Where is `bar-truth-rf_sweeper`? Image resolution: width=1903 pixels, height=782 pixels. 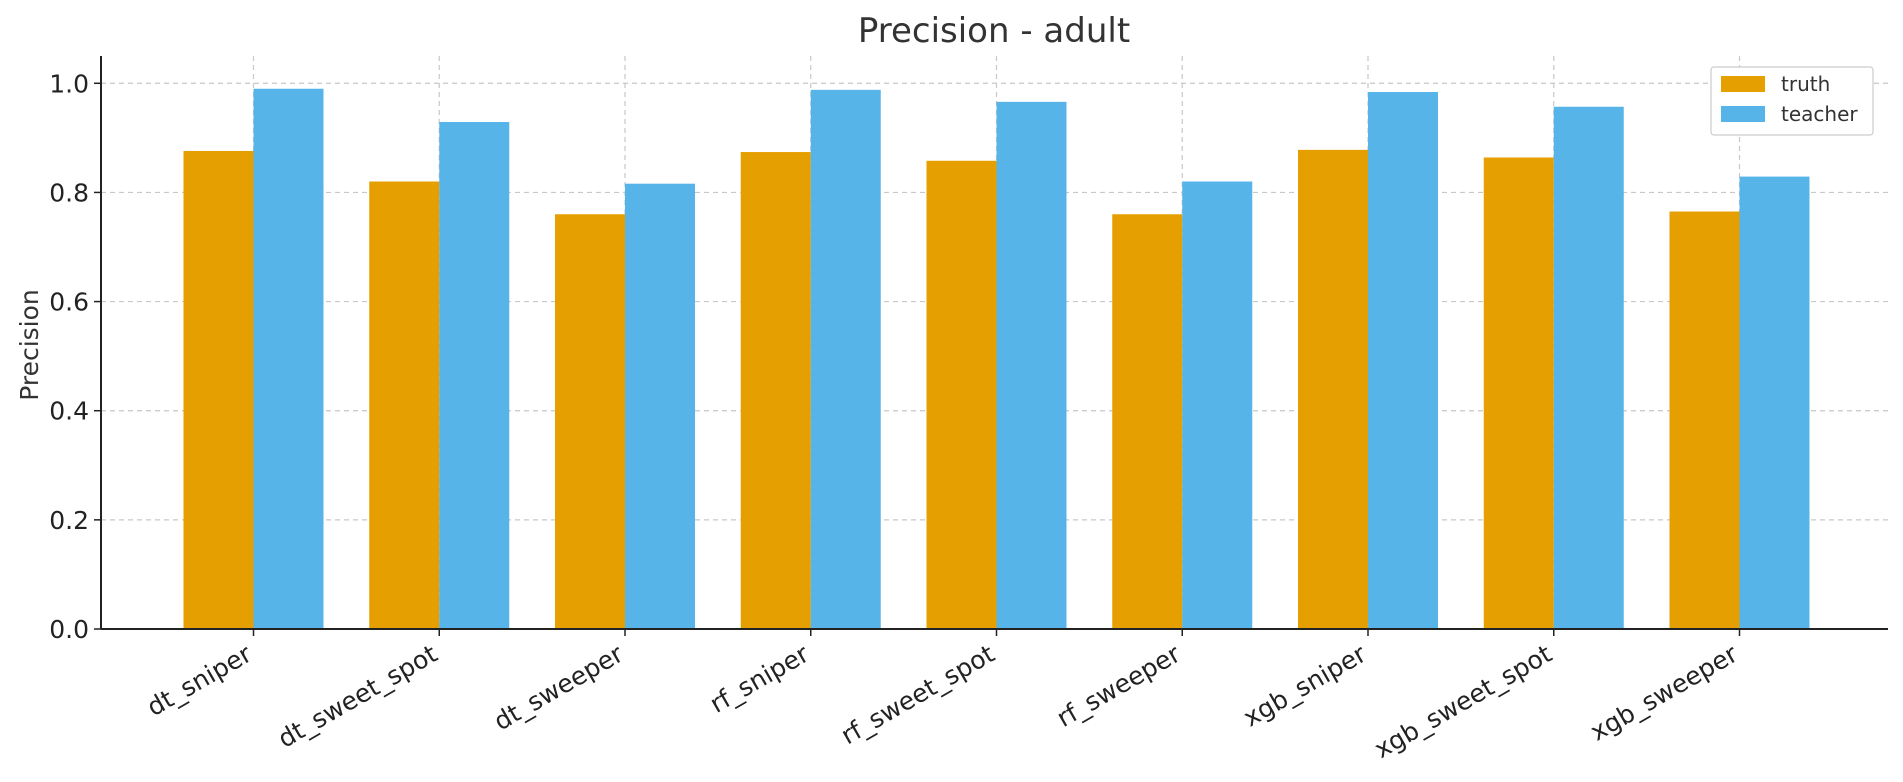
bar-truth-rf_sweeper is located at coordinates (1147, 421).